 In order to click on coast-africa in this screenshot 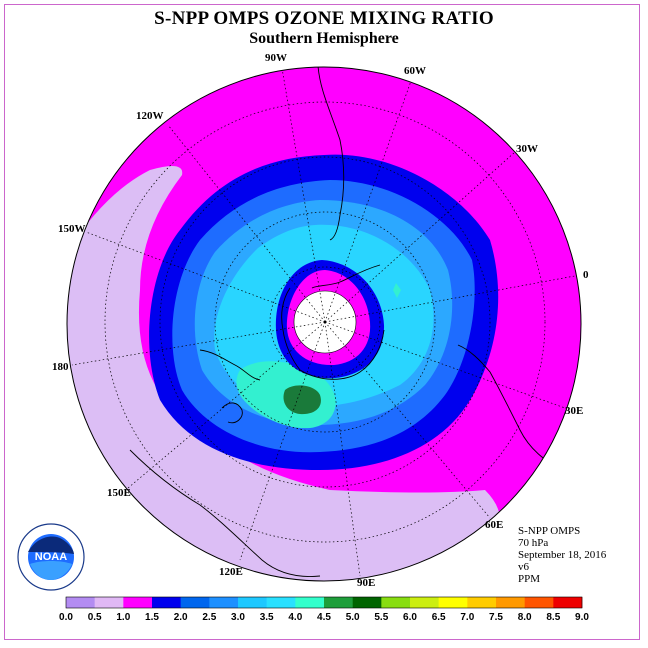, I will do `click(509, 407)`.